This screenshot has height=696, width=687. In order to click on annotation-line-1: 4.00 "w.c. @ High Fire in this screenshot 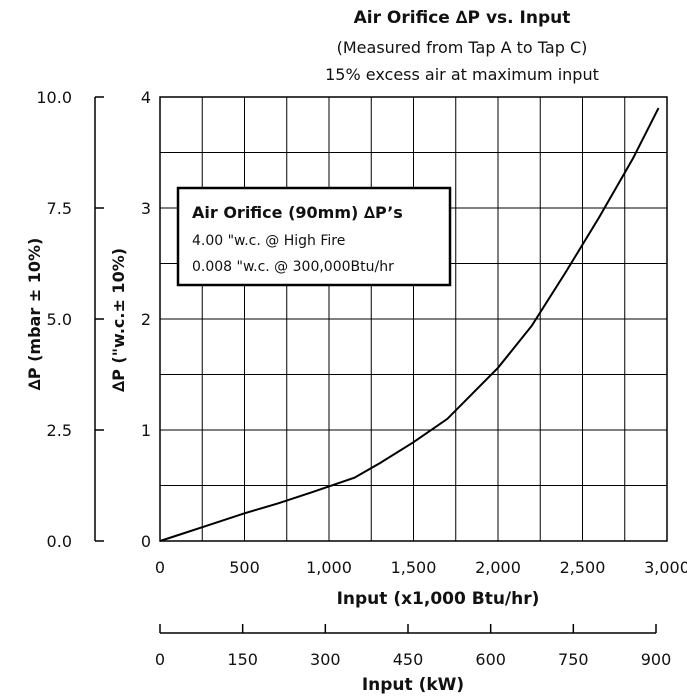, I will do `click(268, 241)`.